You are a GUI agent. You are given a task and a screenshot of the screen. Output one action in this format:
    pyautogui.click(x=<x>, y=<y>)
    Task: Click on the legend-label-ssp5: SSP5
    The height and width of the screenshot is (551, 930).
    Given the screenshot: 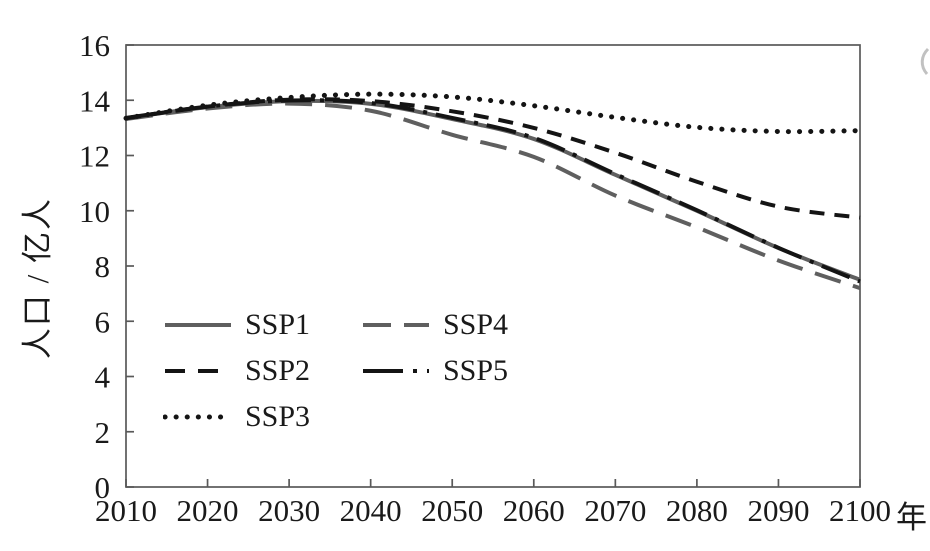 What is the action you would take?
    pyautogui.click(x=476, y=370)
    